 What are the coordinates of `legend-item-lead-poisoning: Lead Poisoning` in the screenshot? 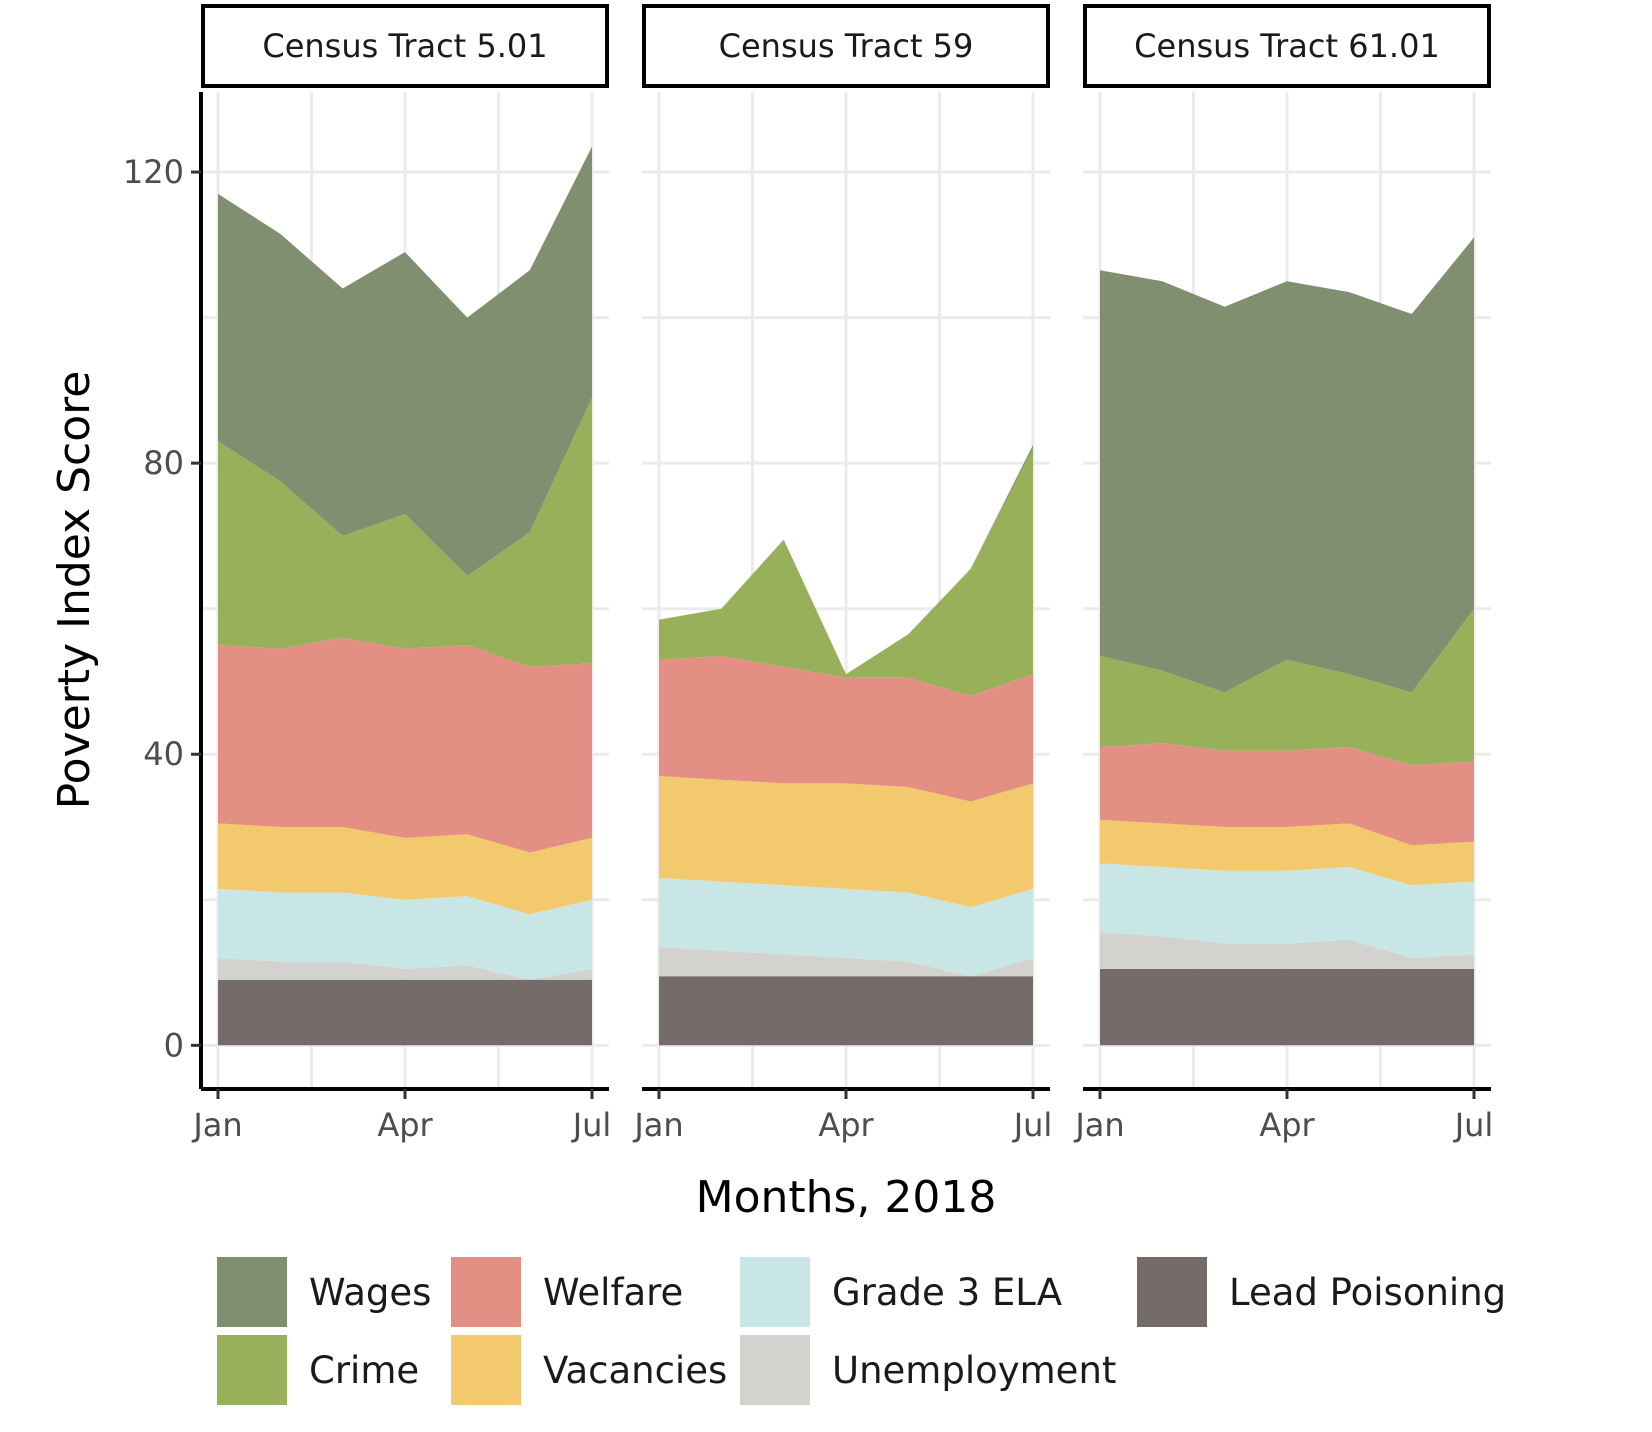 It's located at (1321, 1292).